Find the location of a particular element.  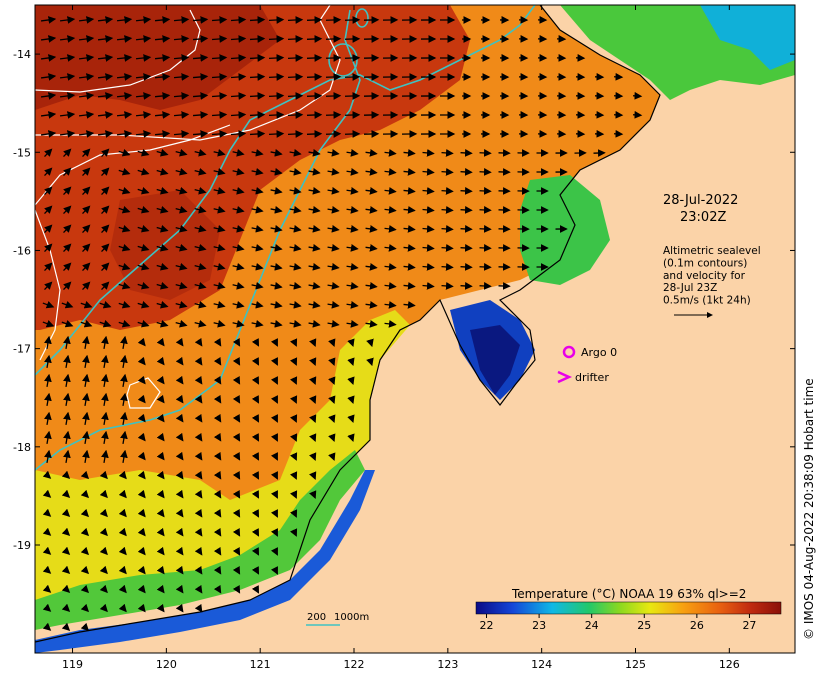

lat-tick-label: -19 is located at coordinates (22, 545).